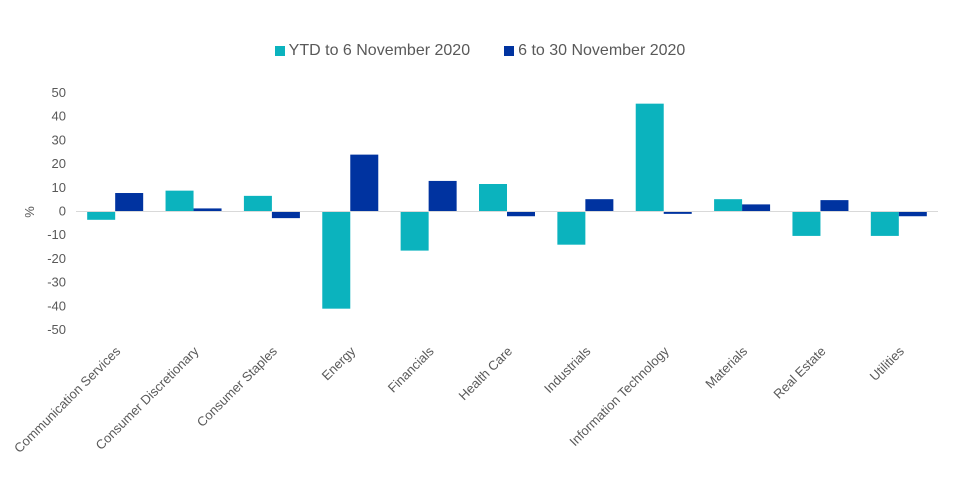 The width and height of the screenshot is (960, 498). I want to click on y-axis-title: %, so click(29, 212).